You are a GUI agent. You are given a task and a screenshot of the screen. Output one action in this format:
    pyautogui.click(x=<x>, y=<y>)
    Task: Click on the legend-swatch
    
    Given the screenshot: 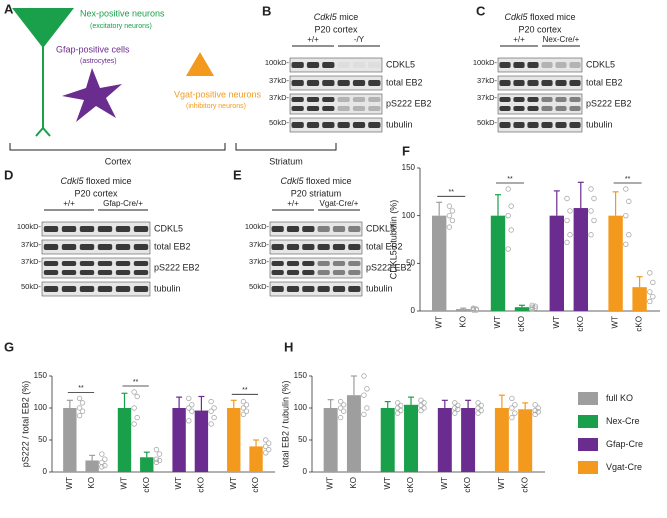 What is the action you would take?
    pyautogui.click(x=588, y=421)
    